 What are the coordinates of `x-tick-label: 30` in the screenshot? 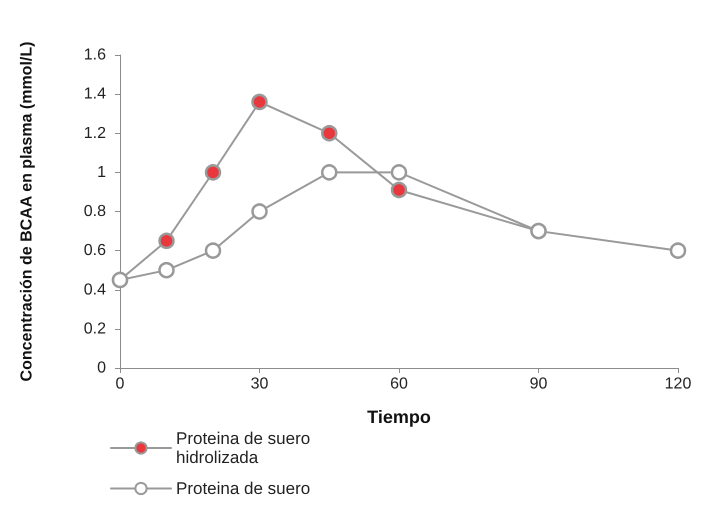 It's located at (259, 384).